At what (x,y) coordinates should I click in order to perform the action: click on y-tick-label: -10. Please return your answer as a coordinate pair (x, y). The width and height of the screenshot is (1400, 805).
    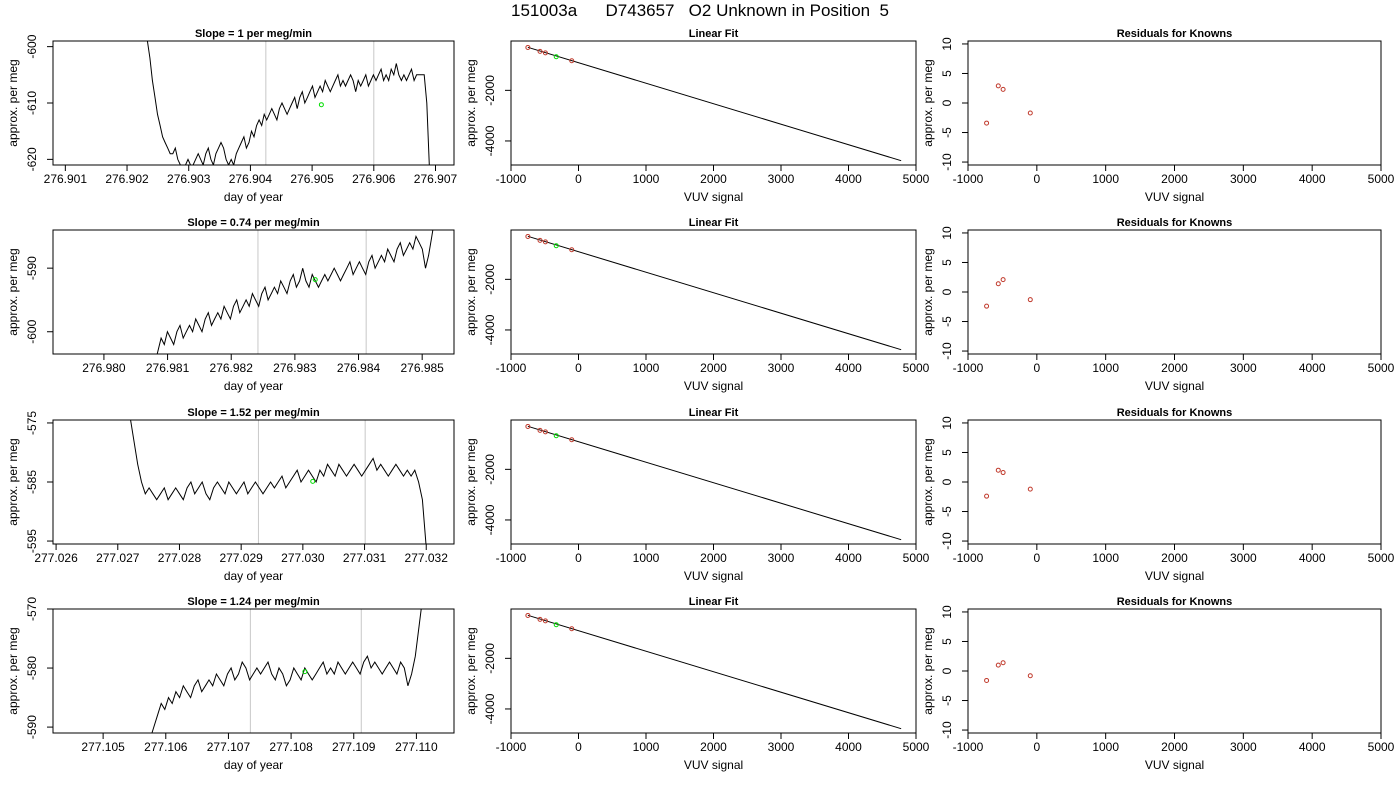
    Looking at the image, I should click on (947, 541).